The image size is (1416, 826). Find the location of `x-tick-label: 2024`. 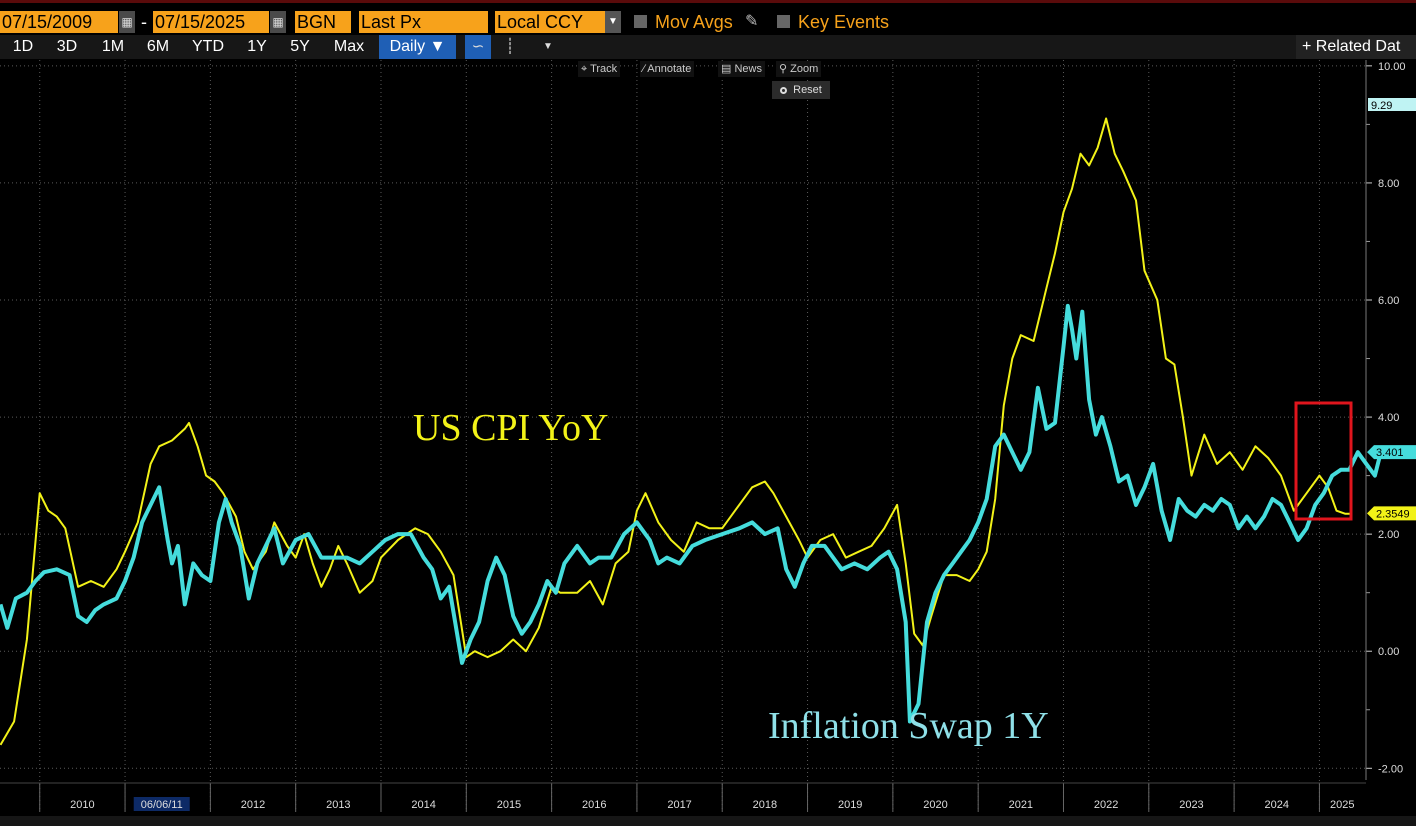

x-tick-label: 2024 is located at coordinates (1277, 805).